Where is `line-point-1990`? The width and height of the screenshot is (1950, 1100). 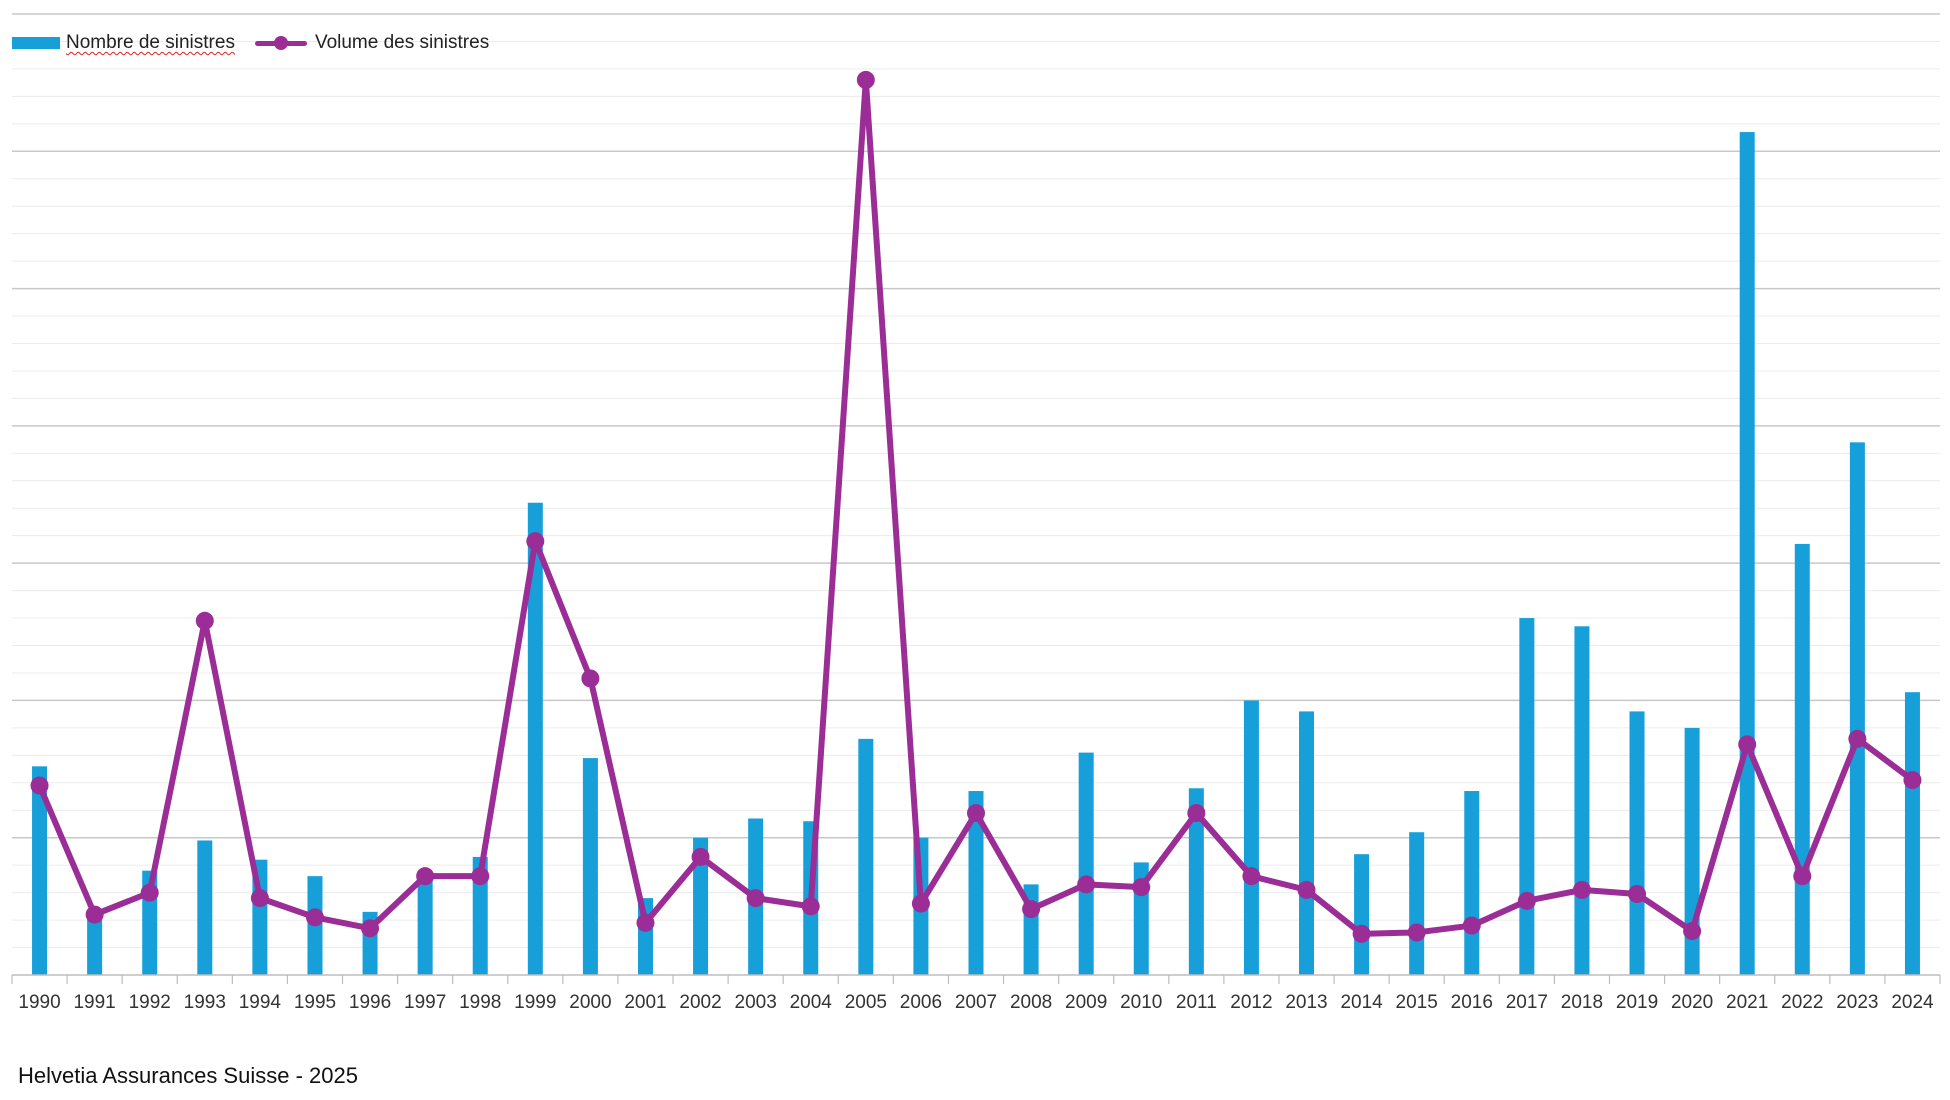
line-point-1990 is located at coordinates (39, 785).